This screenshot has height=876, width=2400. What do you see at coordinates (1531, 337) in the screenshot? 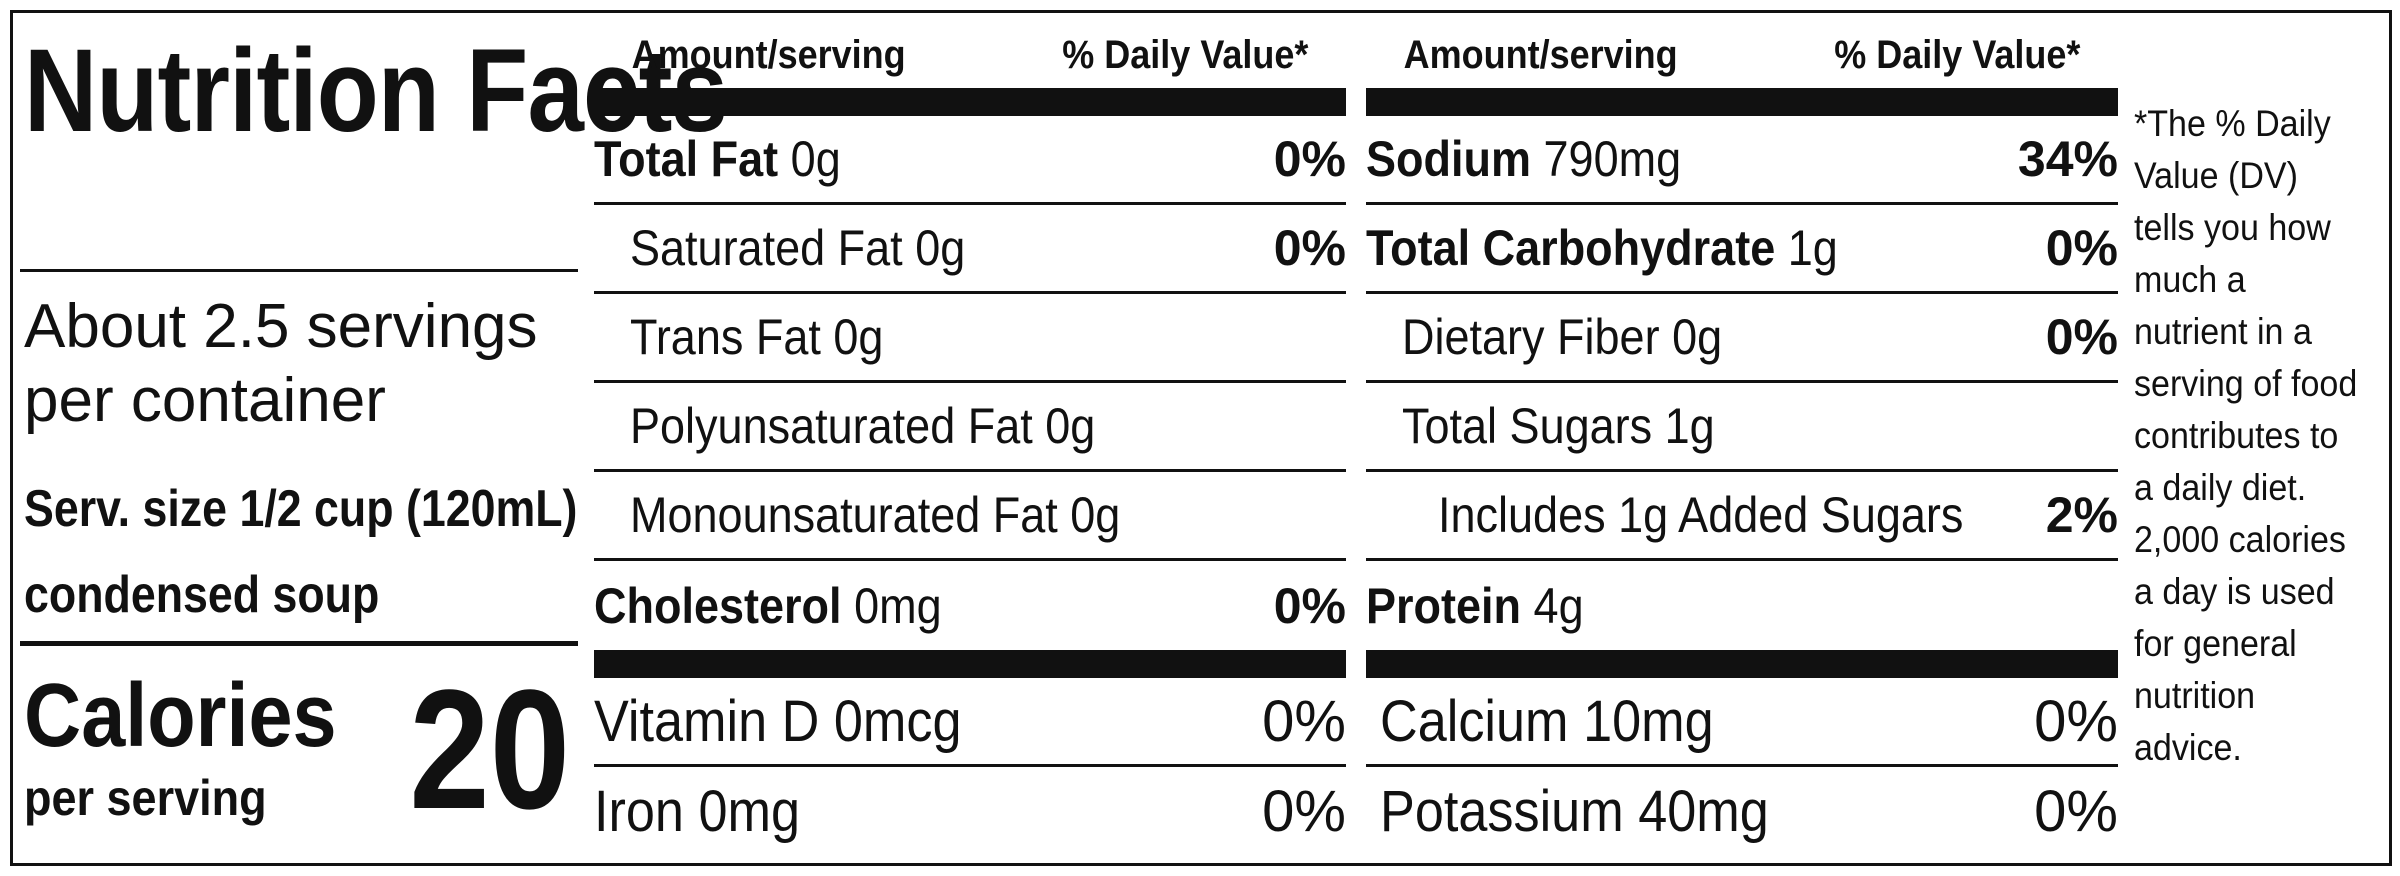
I see `nutrient-name: Dietary Fiber` at bounding box center [1531, 337].